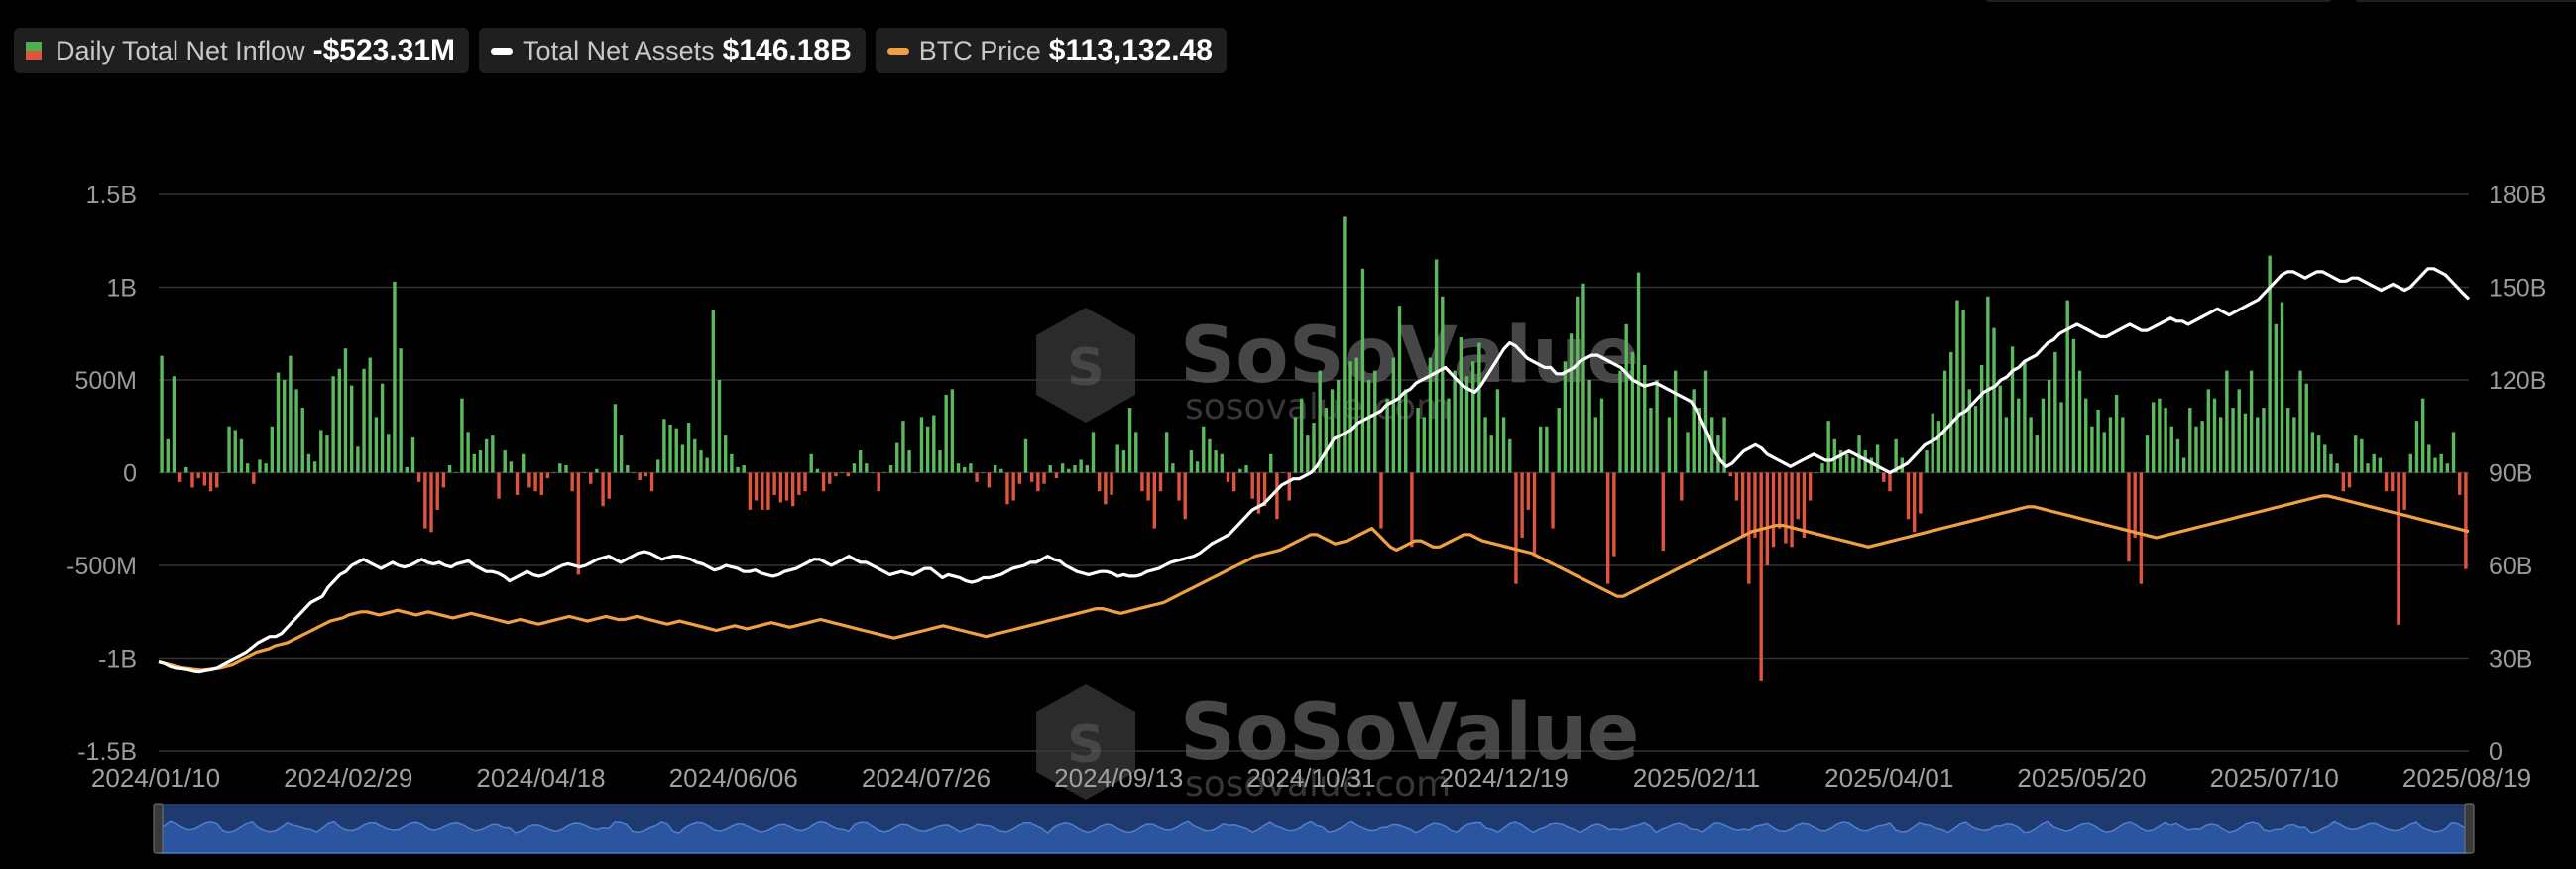 The image size is (2576, 869). Describe the element at coordinates (348, 778) in the screenshot. I see `x-tick-label: 2024/02/29` at that location.